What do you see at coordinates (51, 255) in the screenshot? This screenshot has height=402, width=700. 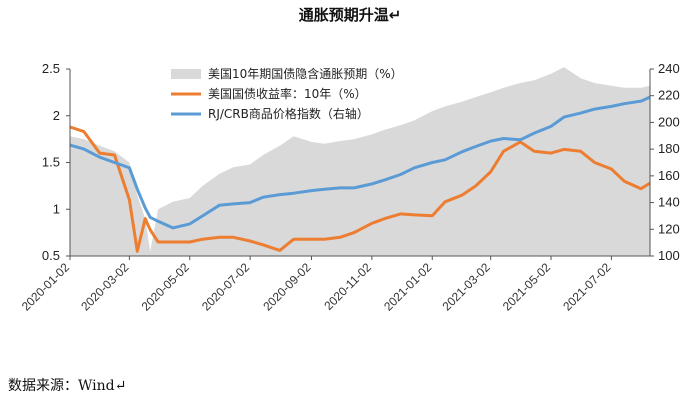 I see `left-tick-label: 0.5` at bounding box center [51, 255].